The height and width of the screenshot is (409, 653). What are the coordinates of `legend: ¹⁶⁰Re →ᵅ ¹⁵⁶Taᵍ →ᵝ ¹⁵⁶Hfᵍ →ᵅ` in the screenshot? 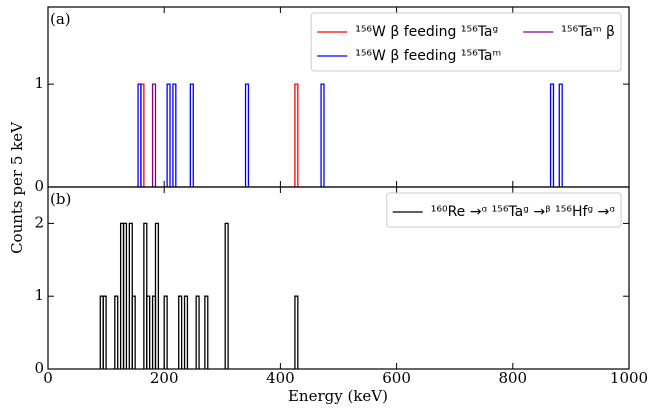 It's located at (504, 210).